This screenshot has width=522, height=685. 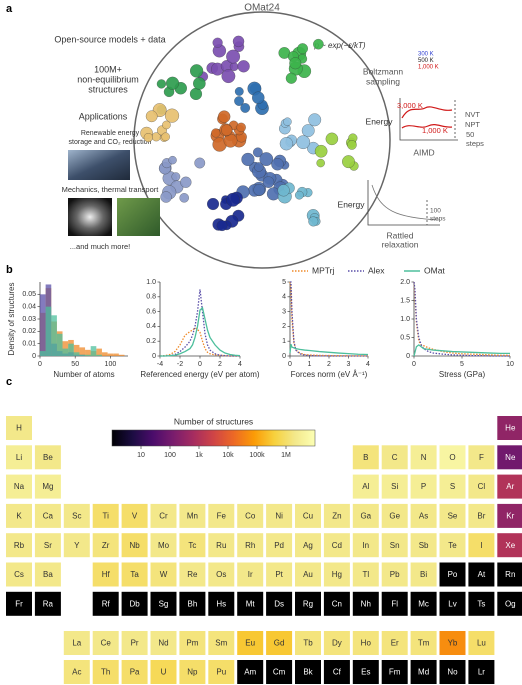 I want to click on element-symbol: Gd, so click(x=279, y=643).